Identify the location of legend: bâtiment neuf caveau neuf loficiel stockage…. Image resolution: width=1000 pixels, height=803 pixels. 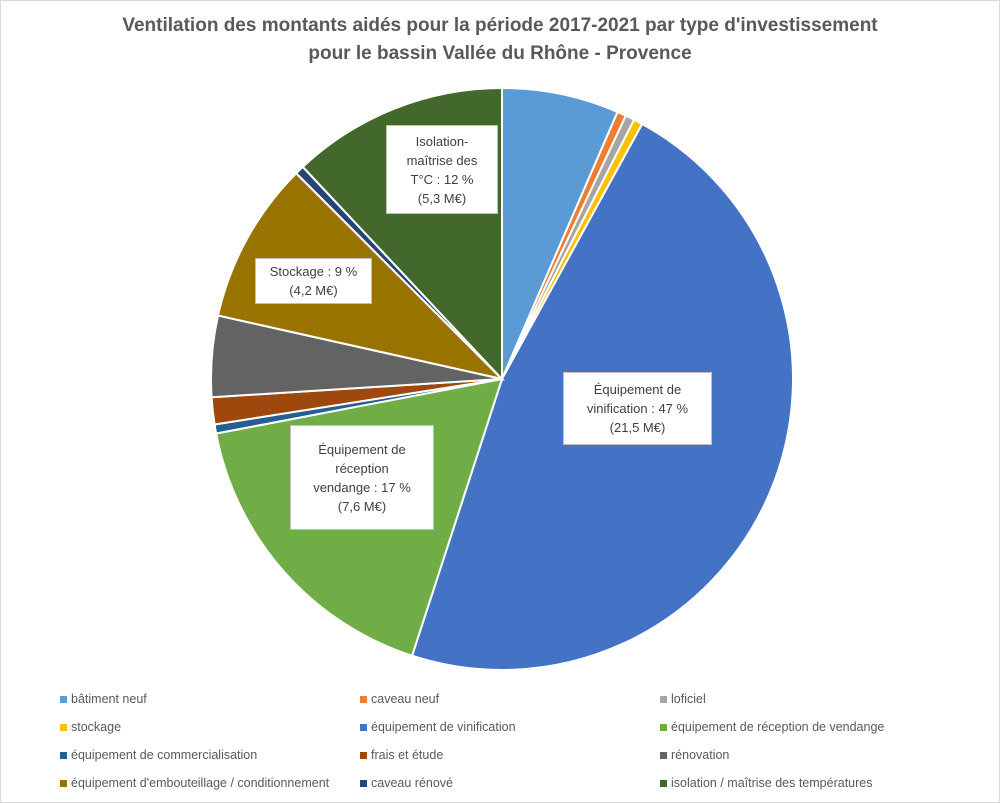
(510, 741).